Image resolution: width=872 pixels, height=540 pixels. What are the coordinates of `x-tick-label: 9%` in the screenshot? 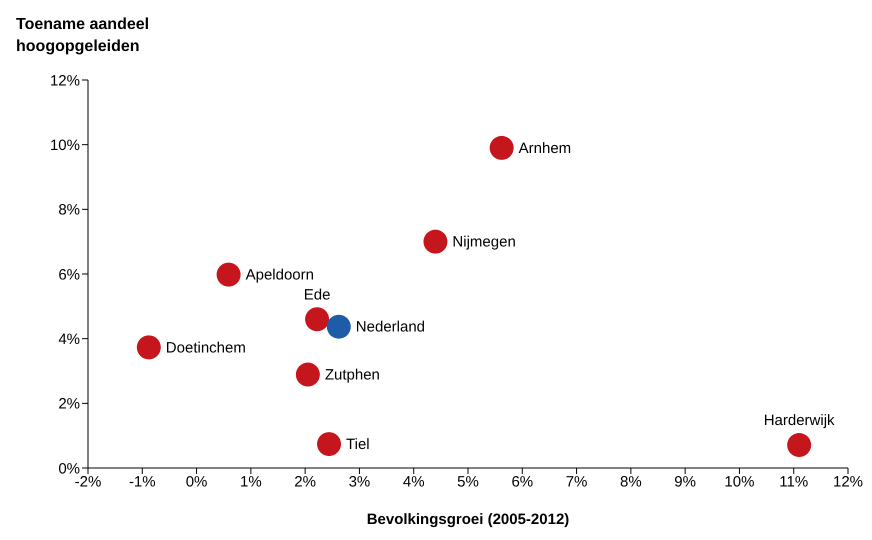 It's located at (685, 482).